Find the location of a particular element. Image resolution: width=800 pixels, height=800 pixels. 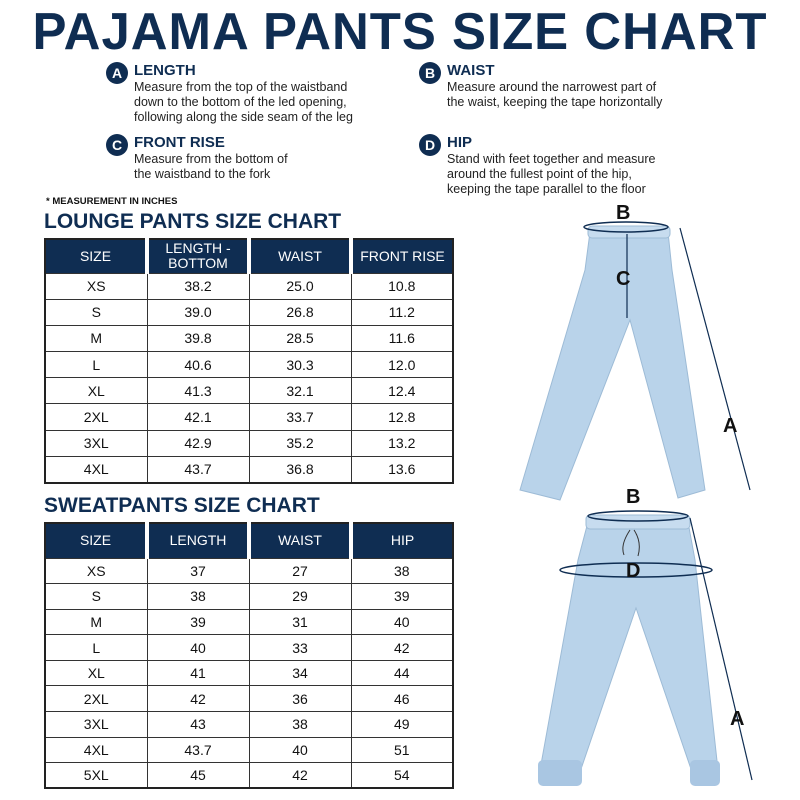

table-row: L 40.6 30.3 12.0 is located at coordinates (249, 365).